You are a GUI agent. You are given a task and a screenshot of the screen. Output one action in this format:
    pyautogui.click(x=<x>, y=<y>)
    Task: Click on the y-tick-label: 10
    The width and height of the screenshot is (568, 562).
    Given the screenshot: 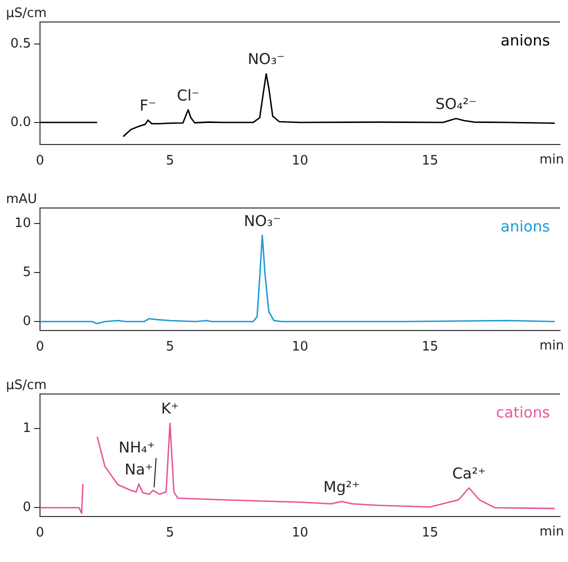 What is the action you would take?
    pyautogui.click(x=22, y=224)
    